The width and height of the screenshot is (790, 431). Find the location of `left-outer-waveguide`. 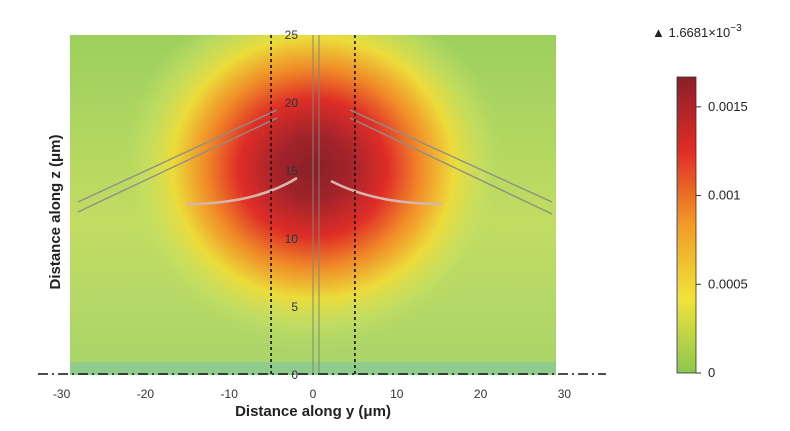

left-outer-waveguide is located at coordinates (177, 156).